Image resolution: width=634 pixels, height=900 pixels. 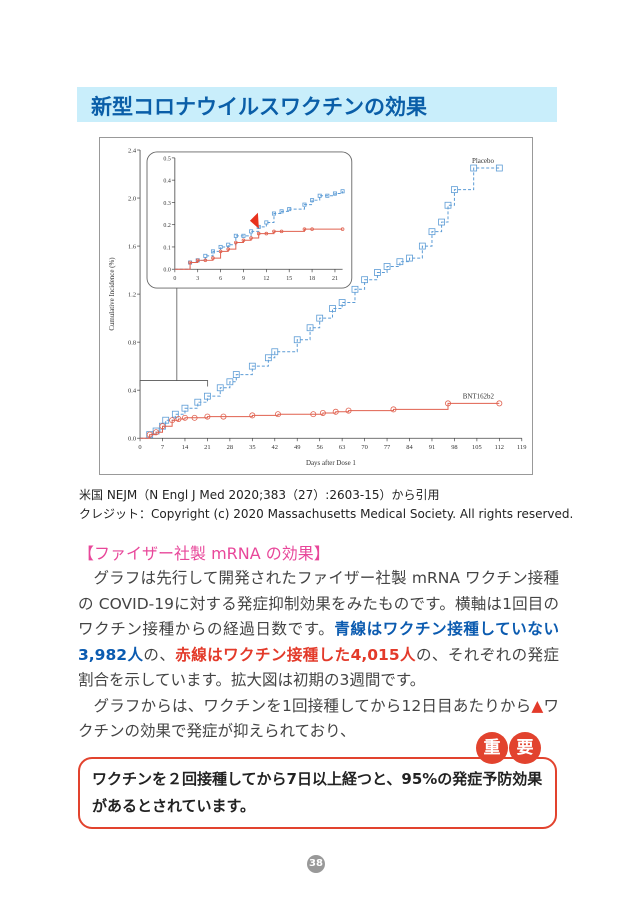 What do you see at coordinates (132, 343) in the screenshot?
I see `y-tick-label: 0.8` at bounding box center [132, 343].